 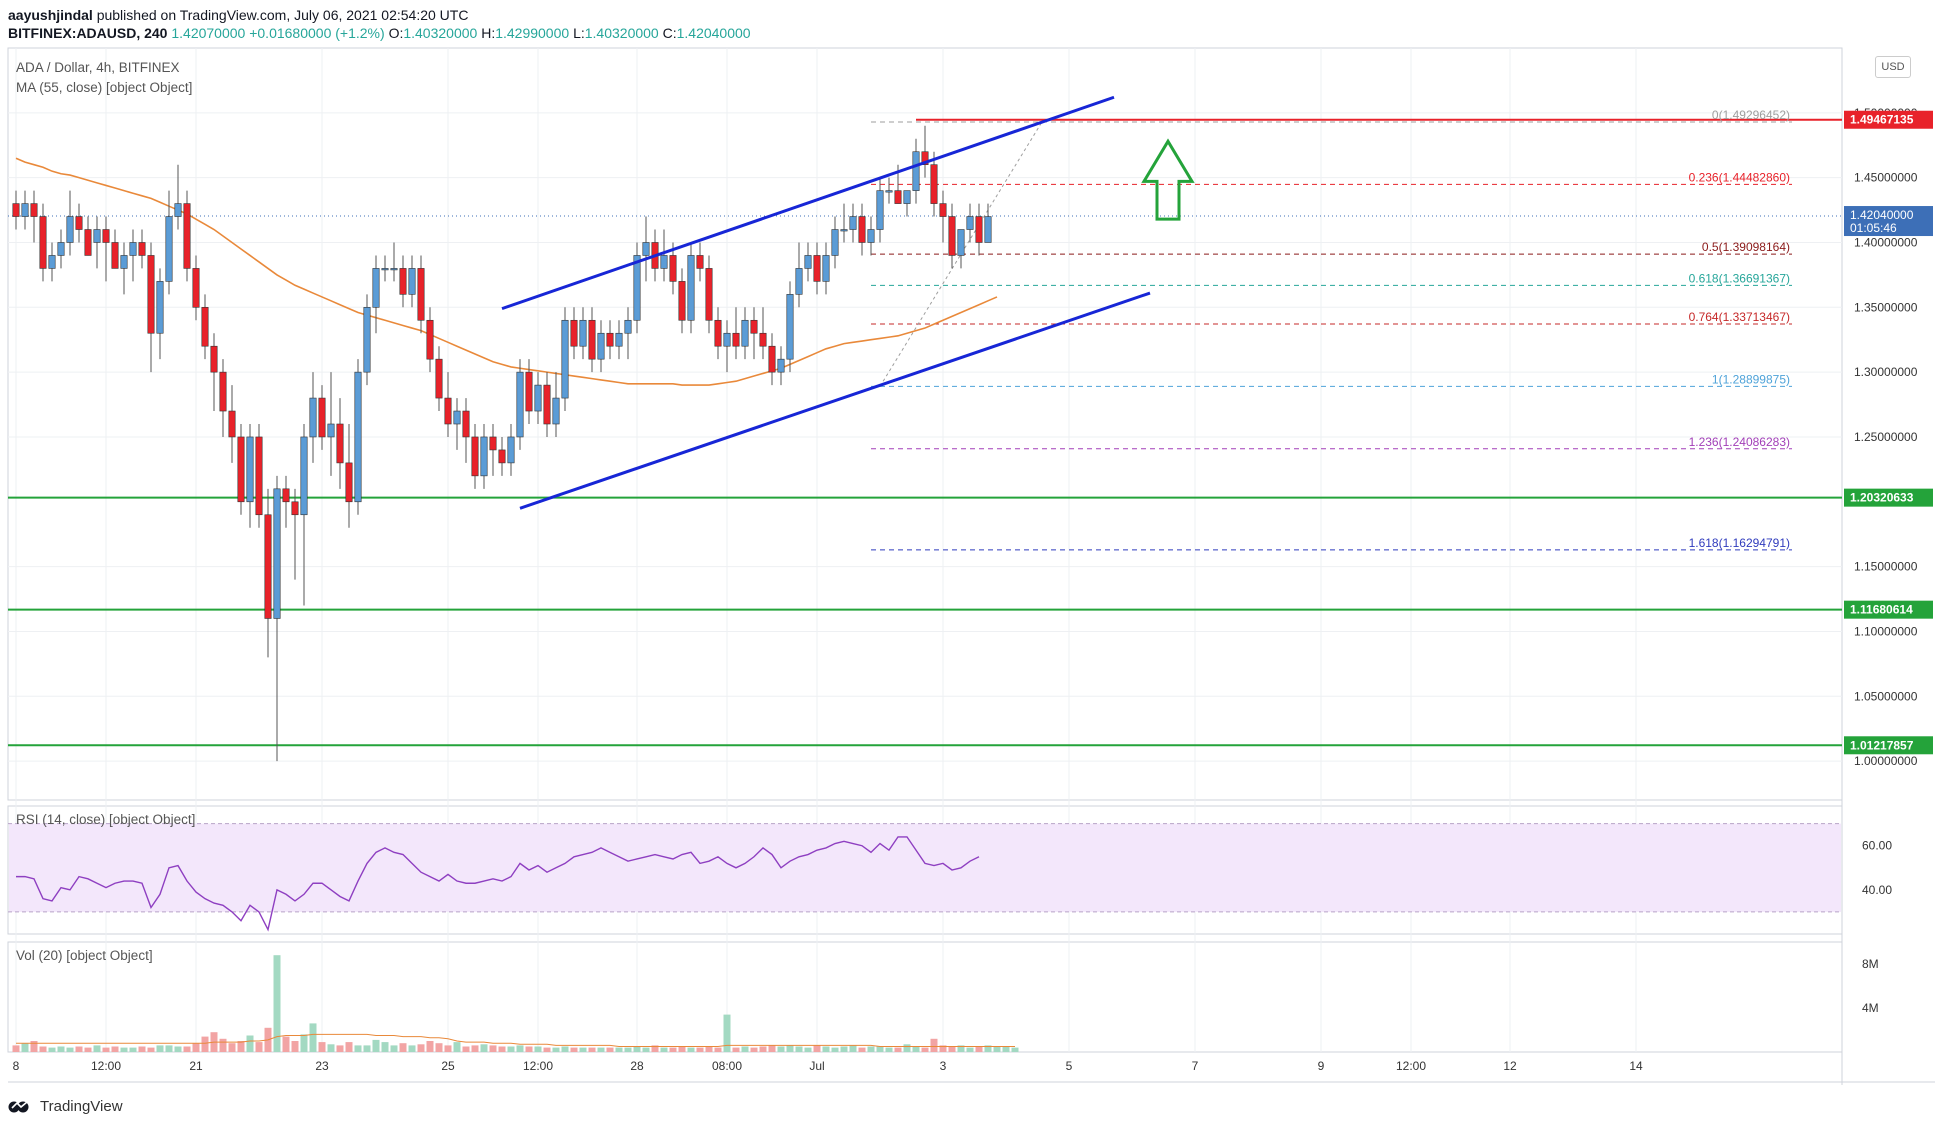 I want to click on fib-level-label: 1.236(1.24086283), so click(x=1739, y=442).